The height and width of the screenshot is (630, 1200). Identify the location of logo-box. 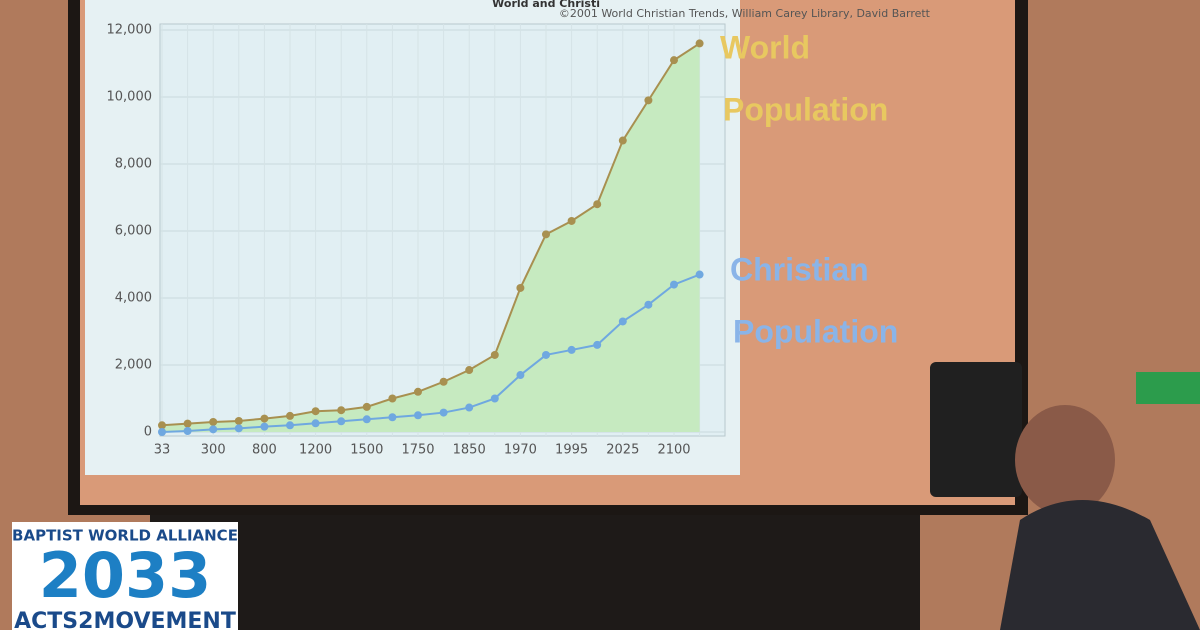
(125, 576).